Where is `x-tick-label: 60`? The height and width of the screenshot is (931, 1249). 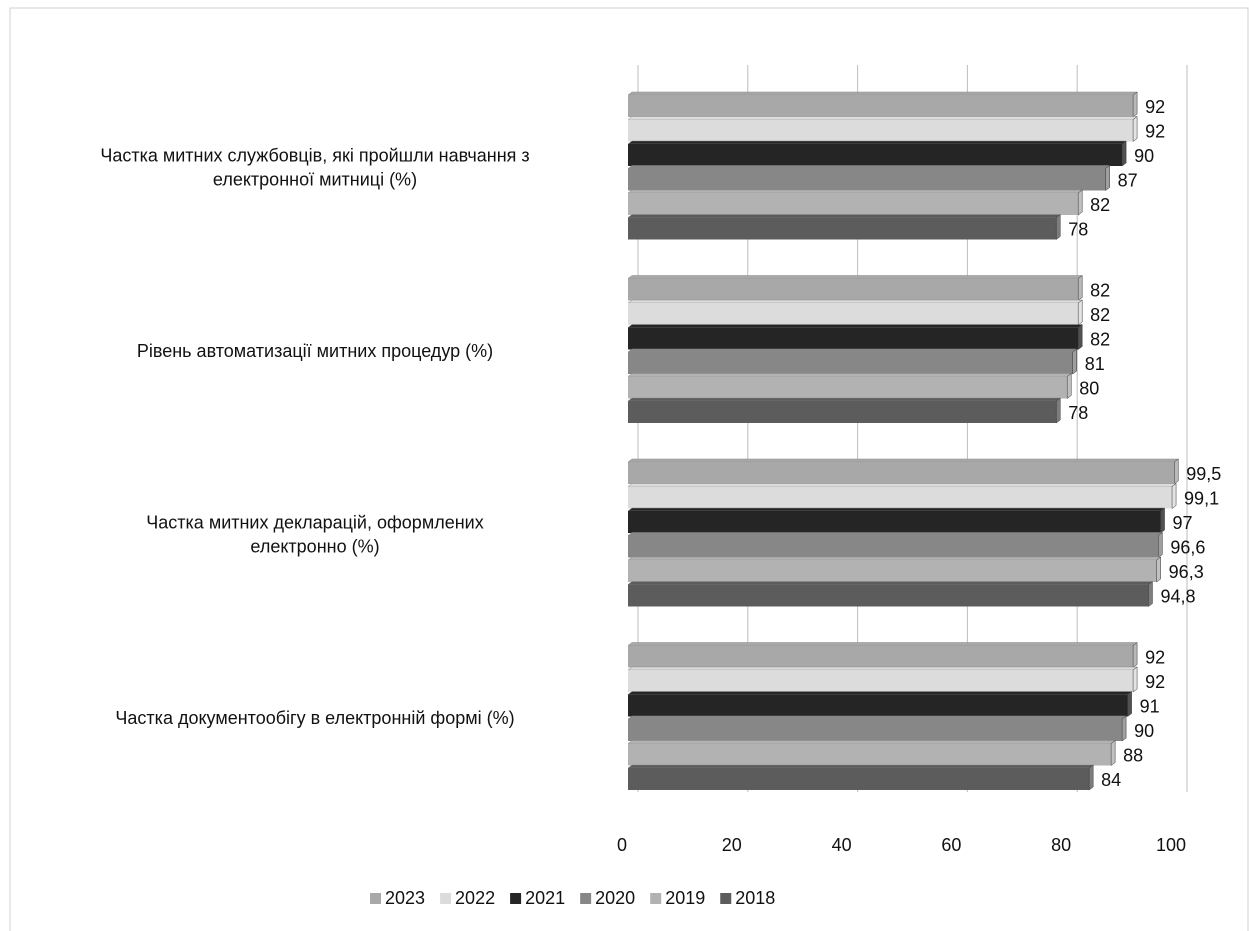
x-tick-label: 60 is located at coordinates (951, 845).